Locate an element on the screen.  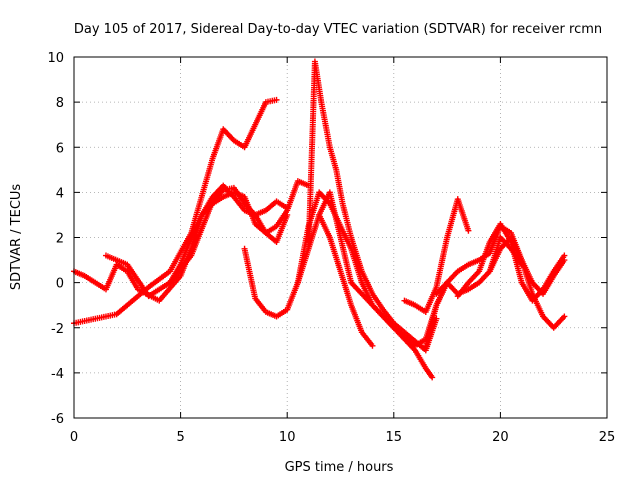
y-tick-label: 8 is located at coordinates (60, 103).